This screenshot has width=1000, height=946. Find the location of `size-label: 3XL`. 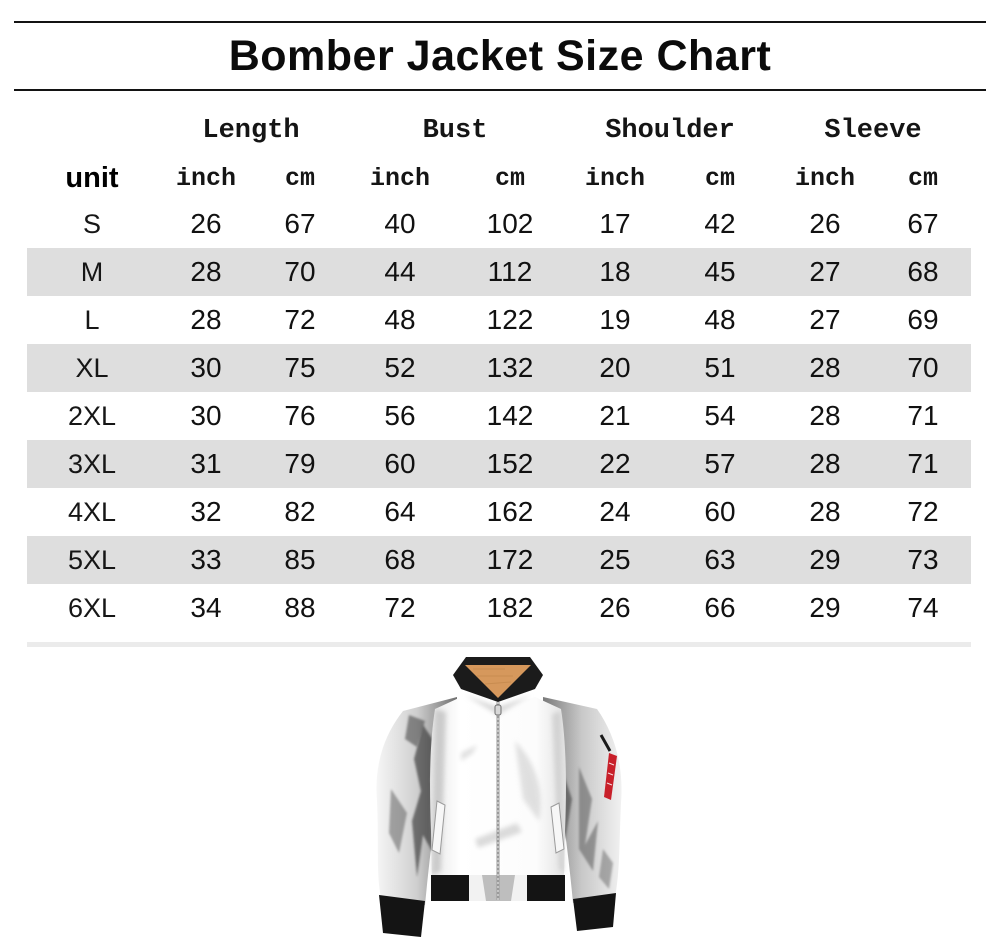

size-label: 3XL is located at coordinates (92, 463).